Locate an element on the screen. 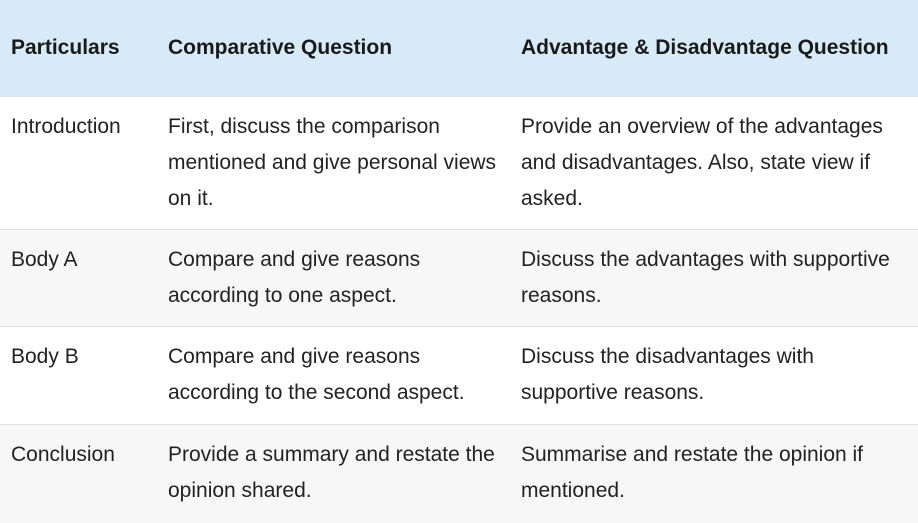 The image size is (918, 523). cell-particular: Body B is located at coordinates (78, 374).